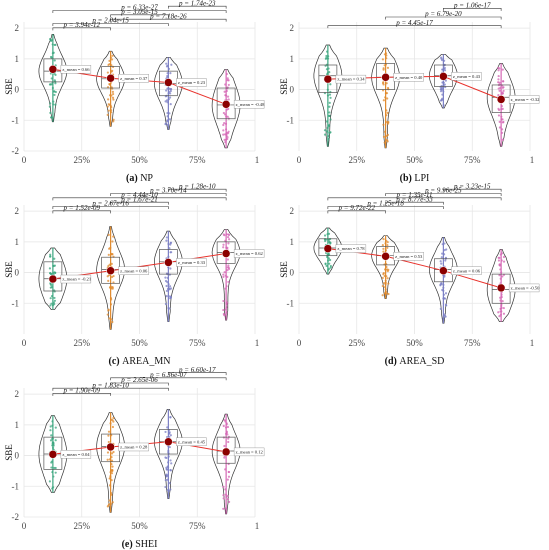 The height and width of the screenshot is (550, 549). I want to click on x-tick-label: 50%, so click(139, 526).